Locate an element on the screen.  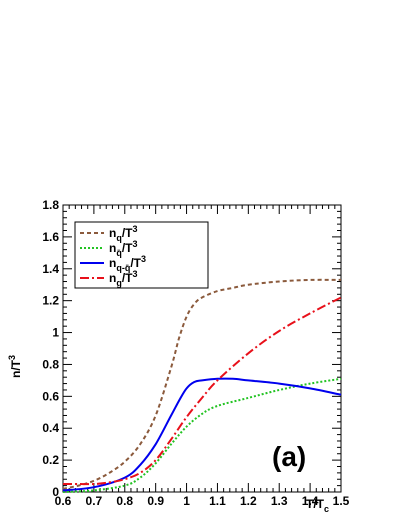
y-axis-title: n/T3 is located at coordinates (15, 366).